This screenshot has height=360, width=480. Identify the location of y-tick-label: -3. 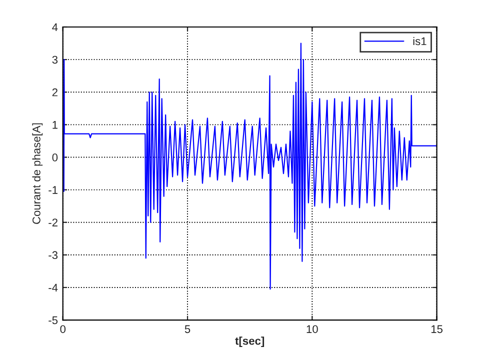
(53, 255).